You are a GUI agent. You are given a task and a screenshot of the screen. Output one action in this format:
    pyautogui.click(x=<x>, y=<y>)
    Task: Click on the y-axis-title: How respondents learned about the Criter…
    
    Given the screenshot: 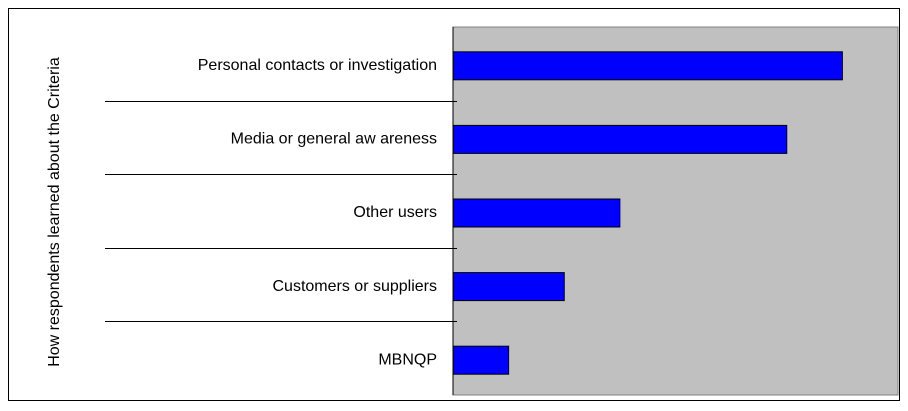 What is the action you would take?
    pyautogui.click(x=54, y=212)
    